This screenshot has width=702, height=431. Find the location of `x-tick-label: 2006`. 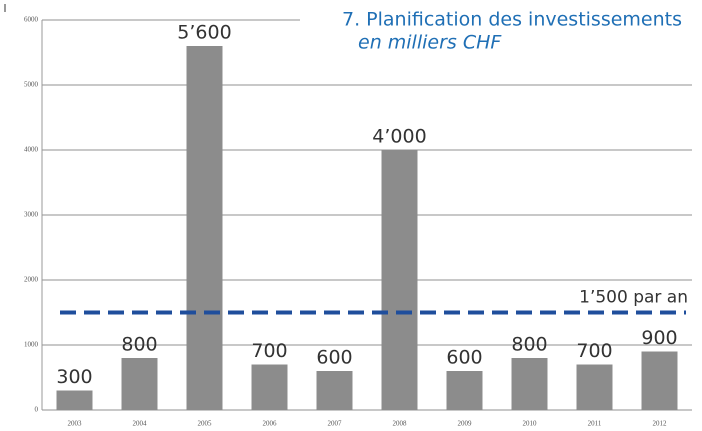

x-tick-label: 2006 is located at coordinates (270, 424).